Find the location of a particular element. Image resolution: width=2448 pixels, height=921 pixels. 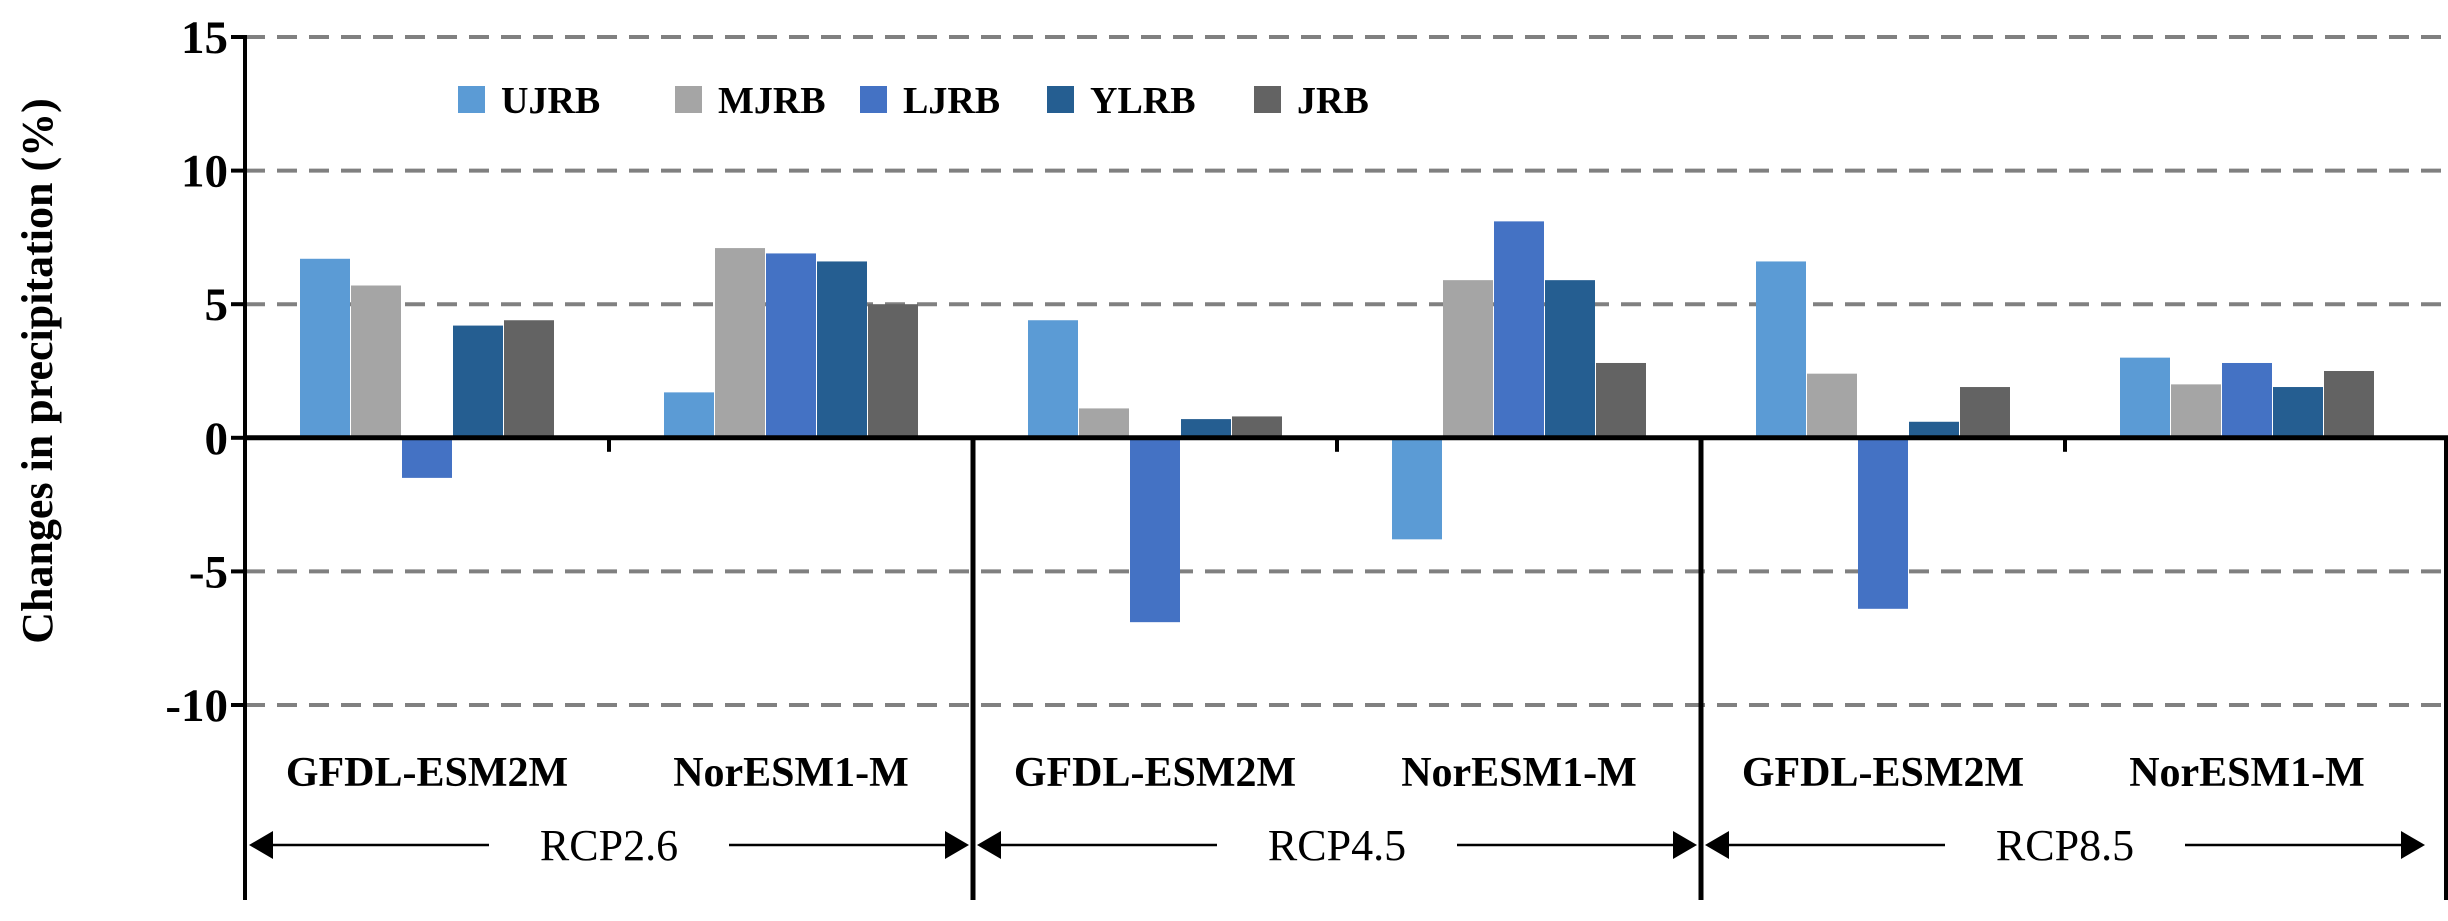

y-tick-label: 0 is located at coordinates (217, 439).